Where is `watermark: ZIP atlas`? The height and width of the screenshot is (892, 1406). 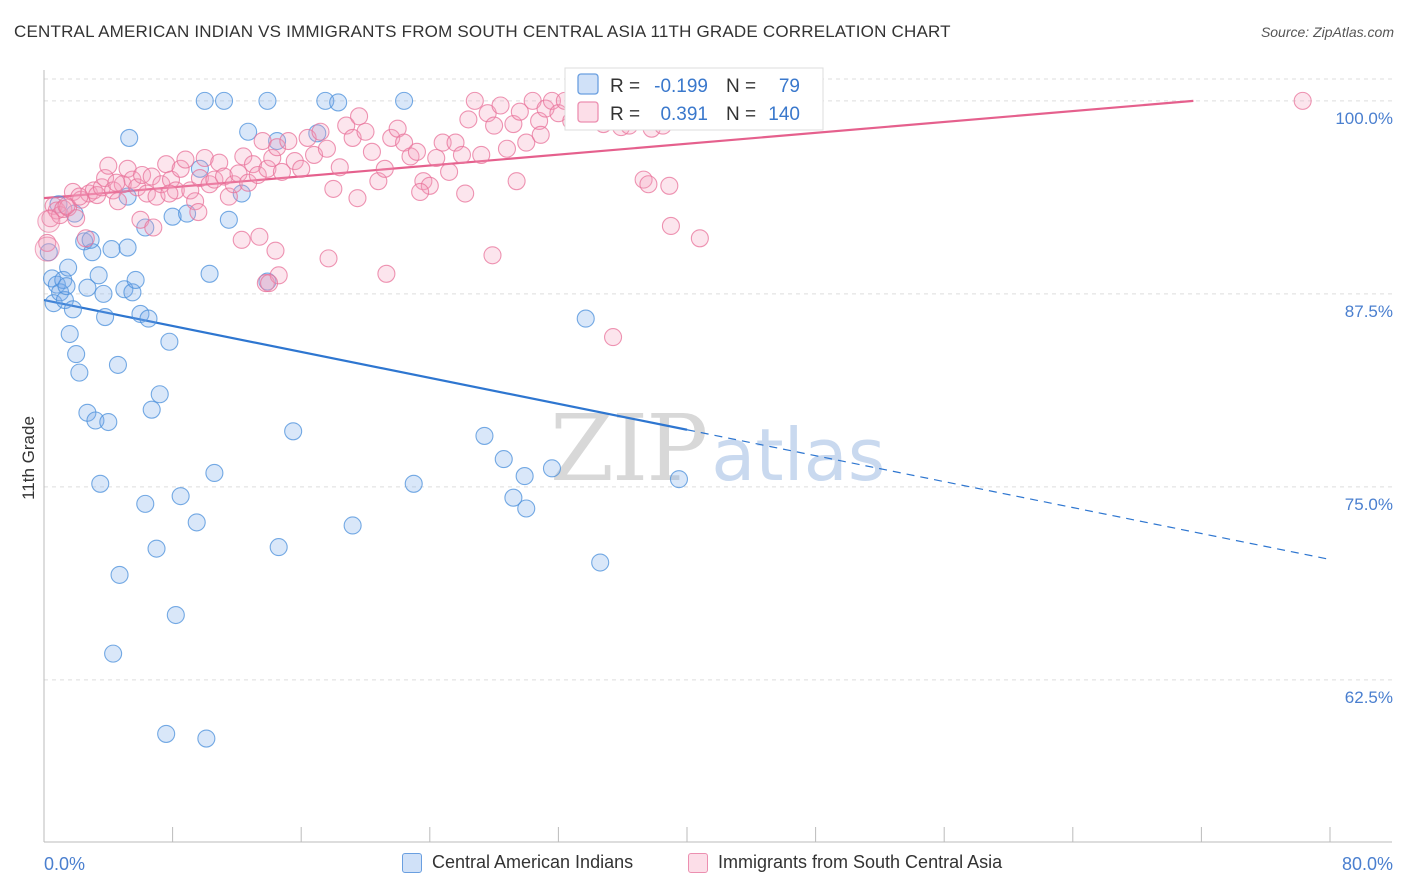 watermark: ZIP atlas is located at coordinates (717, 448).